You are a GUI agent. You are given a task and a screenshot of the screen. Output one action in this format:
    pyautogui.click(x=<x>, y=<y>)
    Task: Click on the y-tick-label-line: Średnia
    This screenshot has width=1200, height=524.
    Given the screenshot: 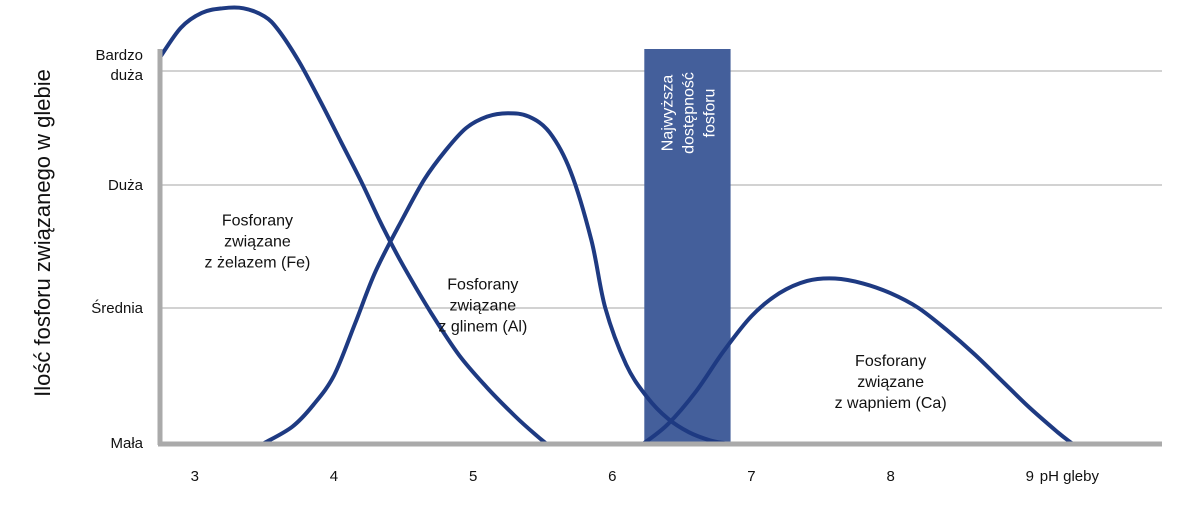 What is the action you would take?
    pyautogui.click(x=117, y=308)
    